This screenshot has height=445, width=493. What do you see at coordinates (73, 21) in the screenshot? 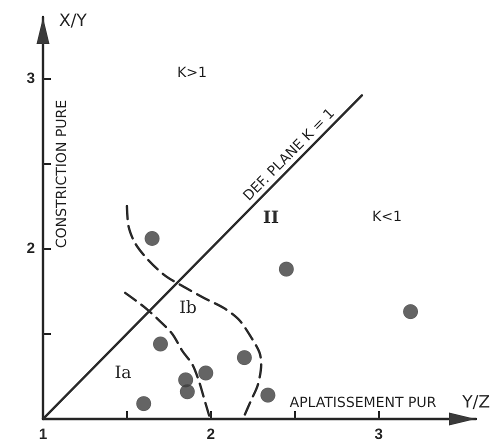
I see `y-axis-title: X/Y` at bounding box center [73, 21].